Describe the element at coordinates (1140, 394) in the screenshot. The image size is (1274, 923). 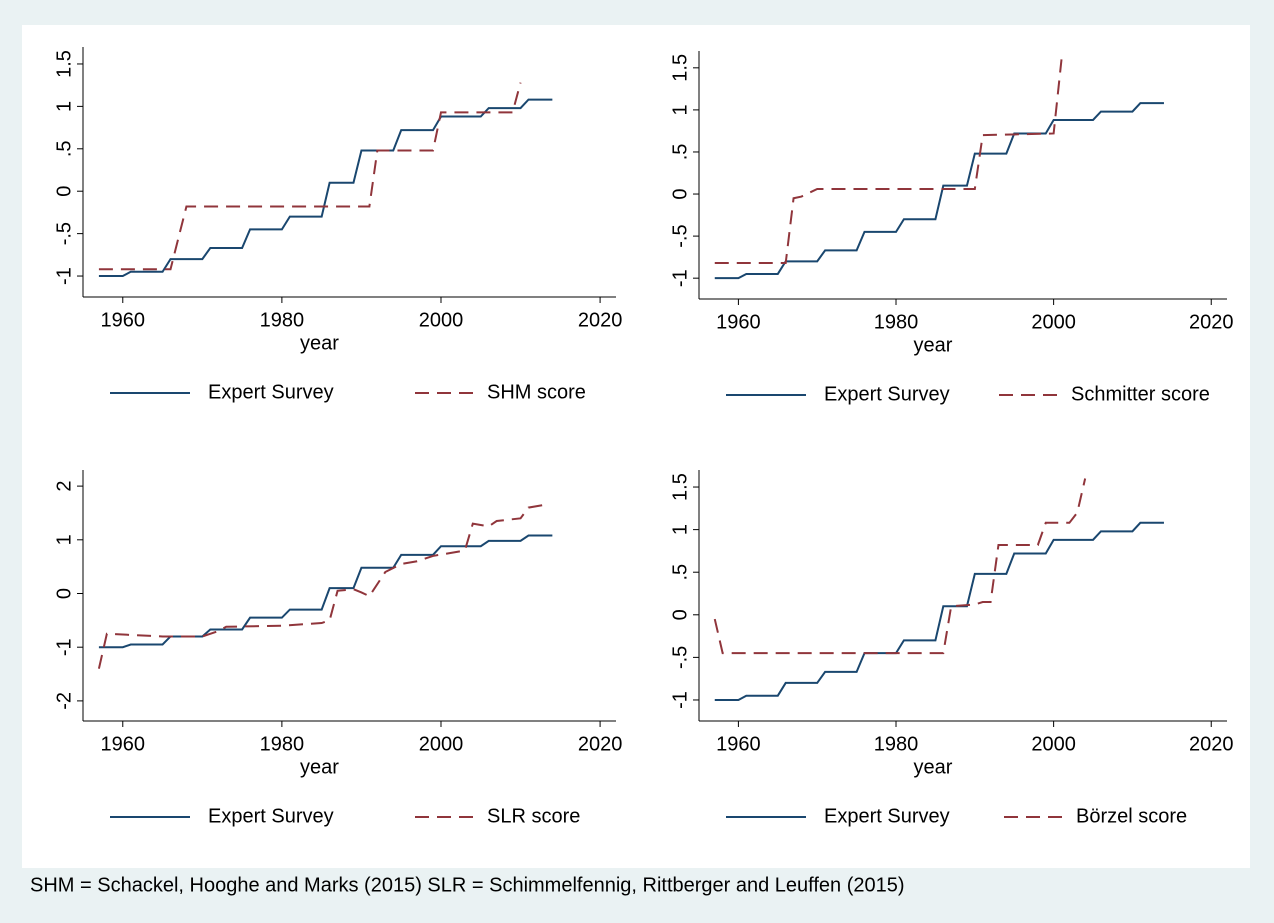
I see `legend-label: Schmitter score` at that location.